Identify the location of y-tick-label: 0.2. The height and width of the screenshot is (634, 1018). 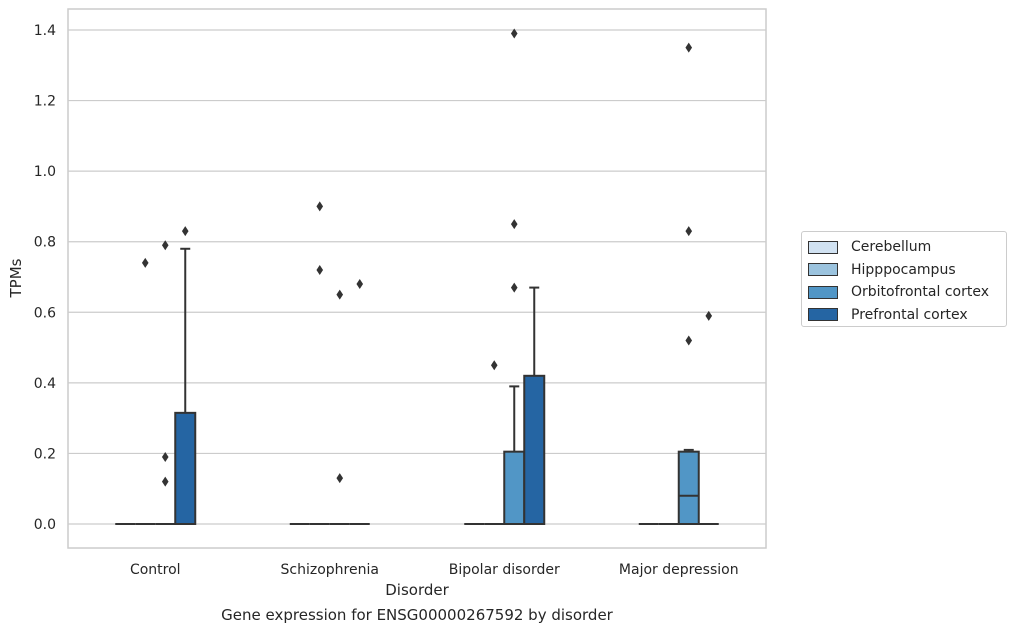
(45, 454).